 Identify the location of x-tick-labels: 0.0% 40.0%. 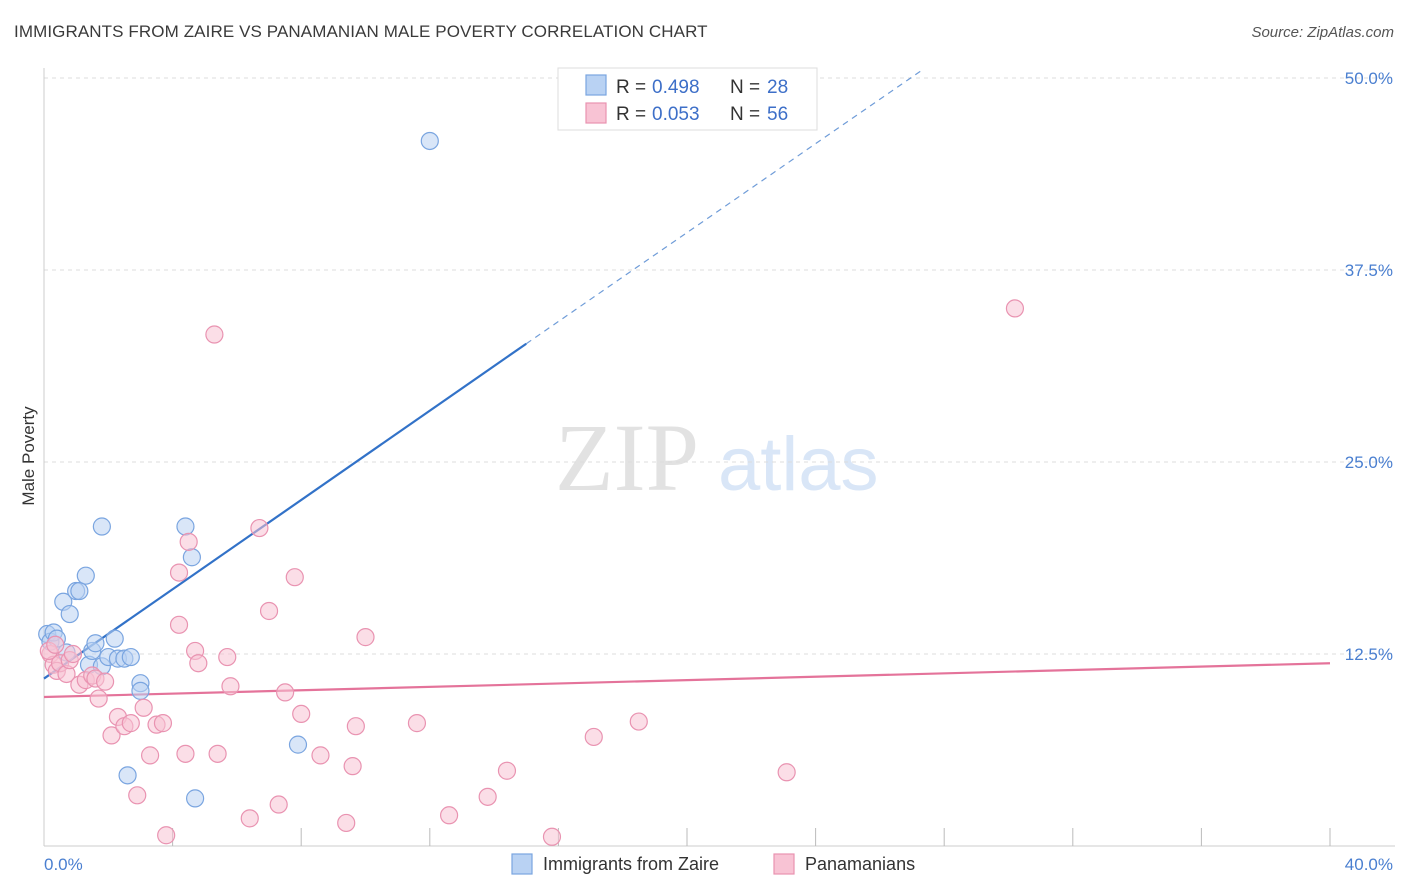
(718, 864).